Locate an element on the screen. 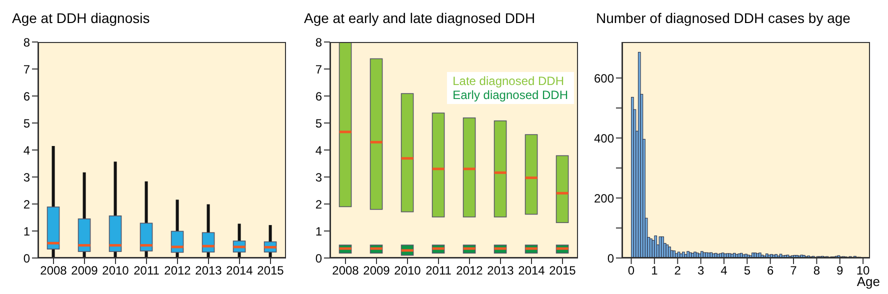 The width and height of the screenshot is (888, 294). x-tick-label: 3 is located at coordinates (700, 271).